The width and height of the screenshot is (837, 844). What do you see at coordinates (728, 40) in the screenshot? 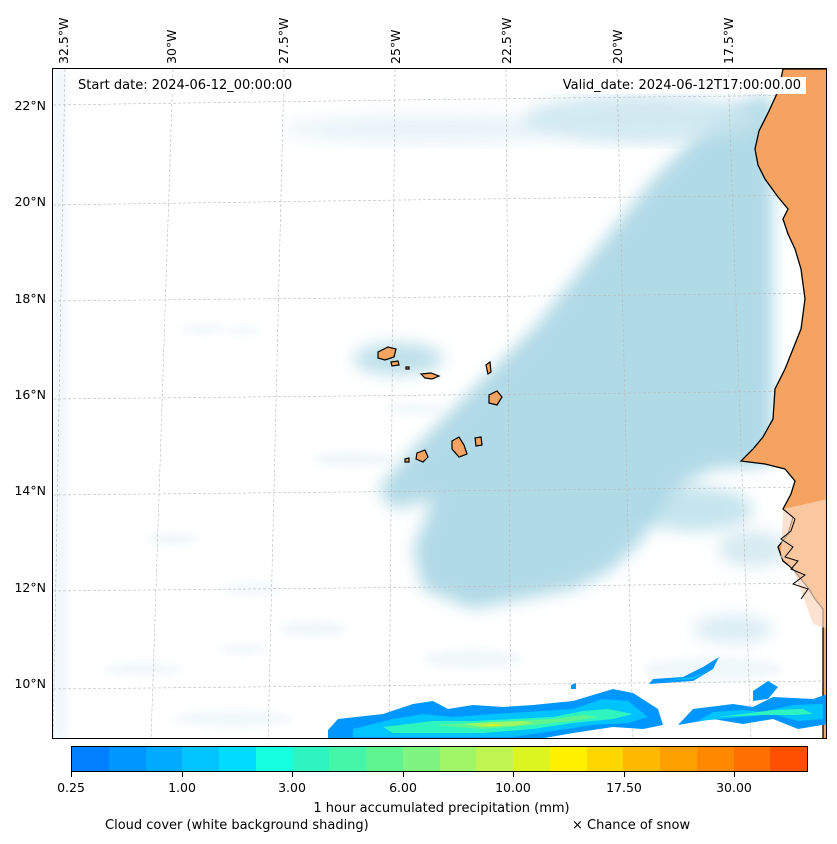
I see `lon-label-17-5w: 17.5°W` at bounding box center [728, 40].